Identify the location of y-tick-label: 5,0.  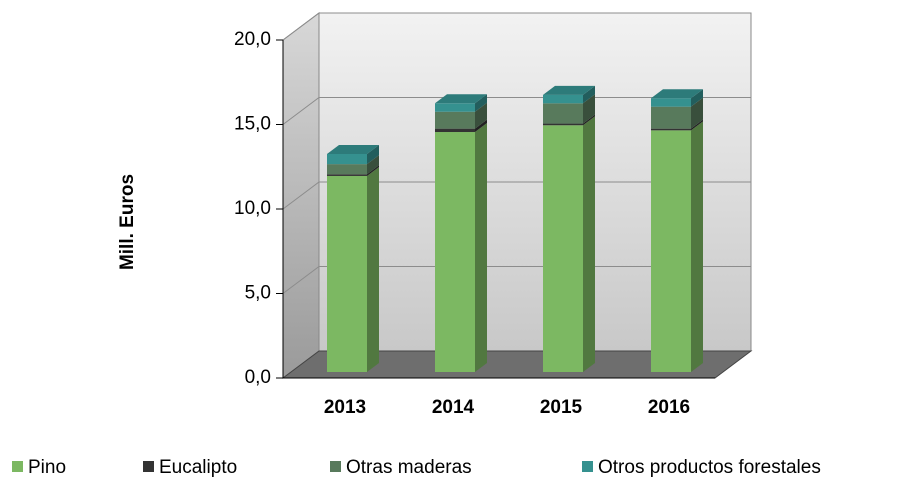
(258, 293).